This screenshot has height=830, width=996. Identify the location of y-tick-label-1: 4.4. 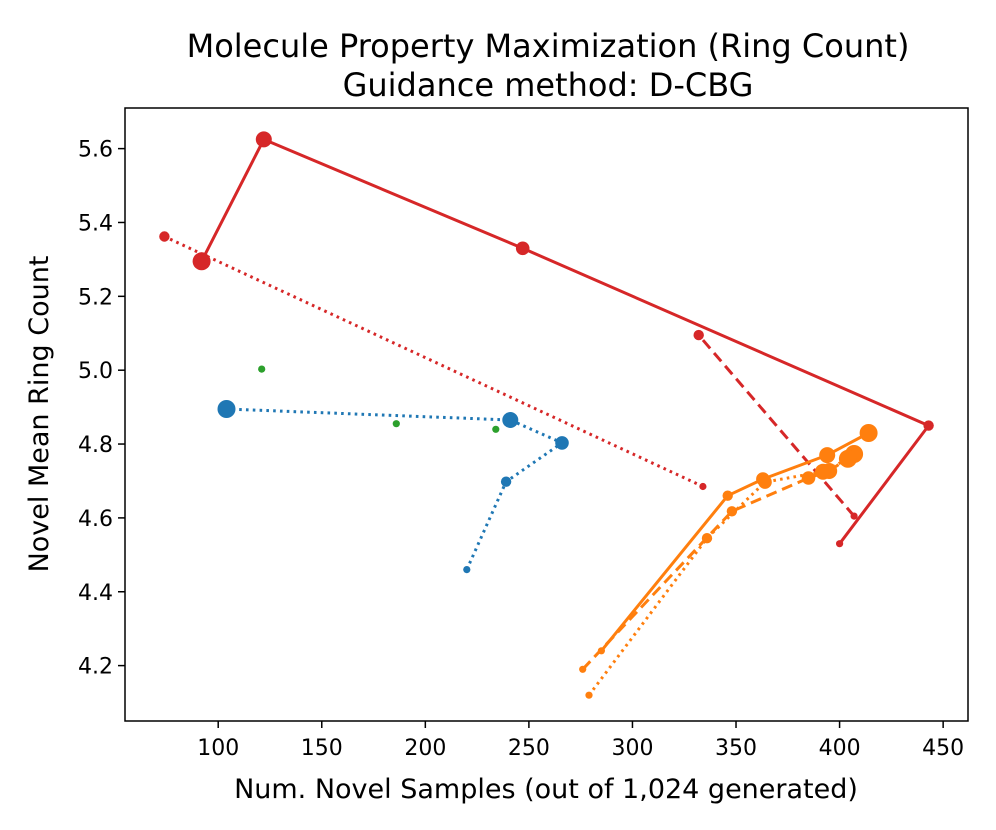
(95, 593).